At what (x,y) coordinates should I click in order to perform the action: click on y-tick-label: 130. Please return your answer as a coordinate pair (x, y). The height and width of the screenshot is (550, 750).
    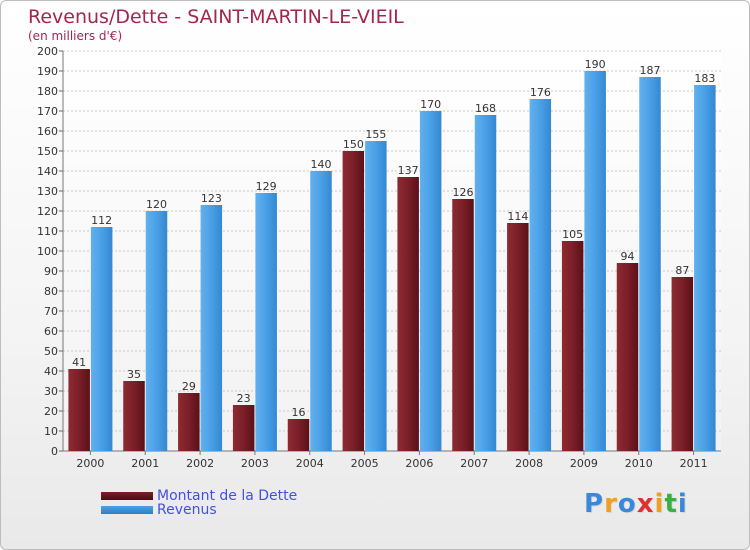
    Looking at the image, I should click on (47, 191).